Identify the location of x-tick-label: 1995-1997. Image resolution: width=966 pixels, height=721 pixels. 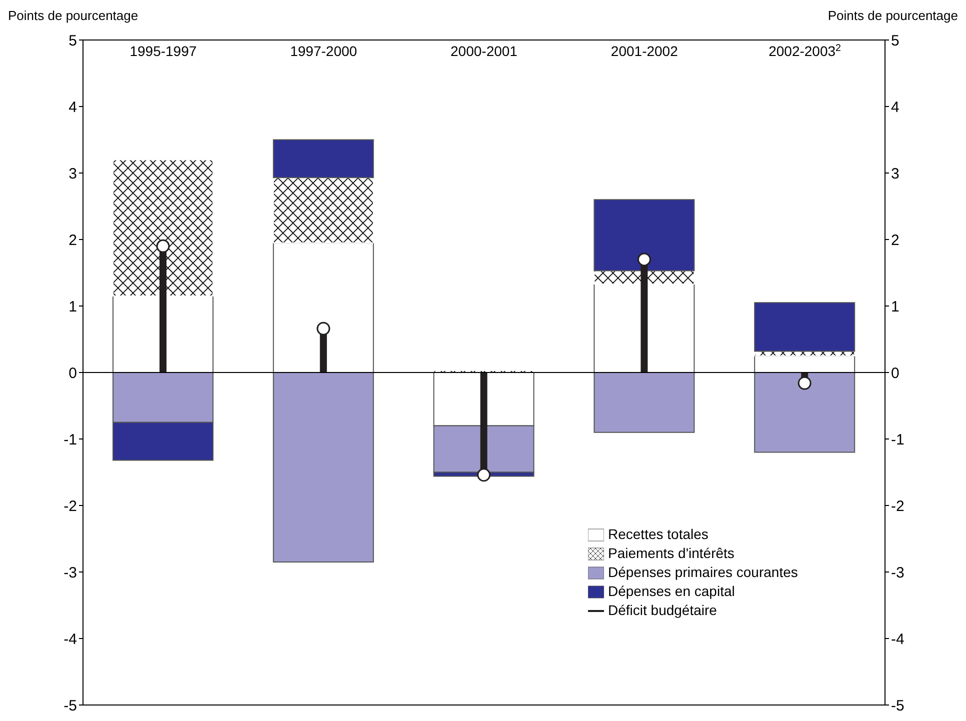
(163, 51).